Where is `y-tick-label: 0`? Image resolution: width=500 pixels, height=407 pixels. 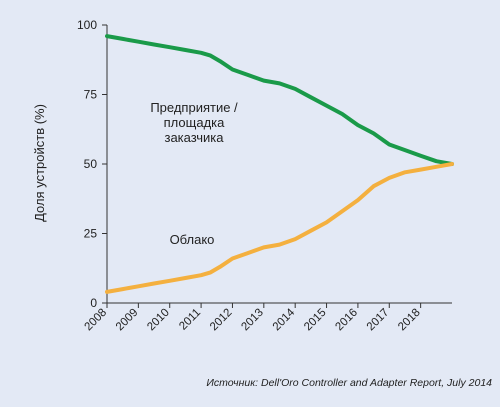 y-tick-label: 0 is located at coordinates (93, 303).